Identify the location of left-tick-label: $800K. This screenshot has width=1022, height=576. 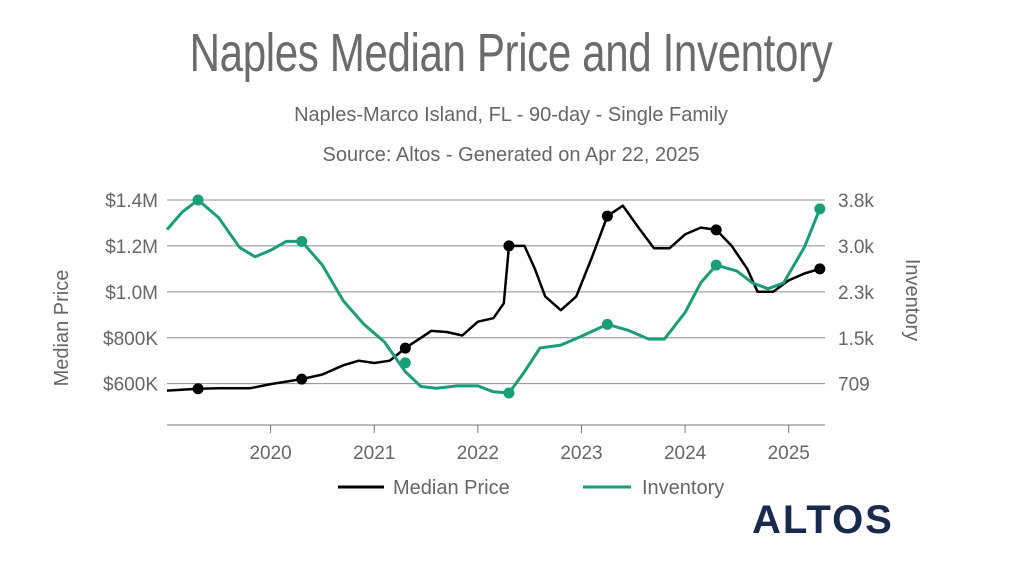
(130, 339).